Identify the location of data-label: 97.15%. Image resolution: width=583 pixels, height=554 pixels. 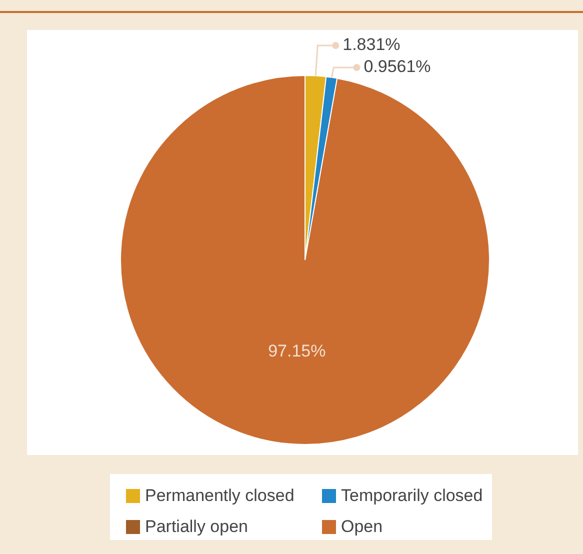
(297, 351).